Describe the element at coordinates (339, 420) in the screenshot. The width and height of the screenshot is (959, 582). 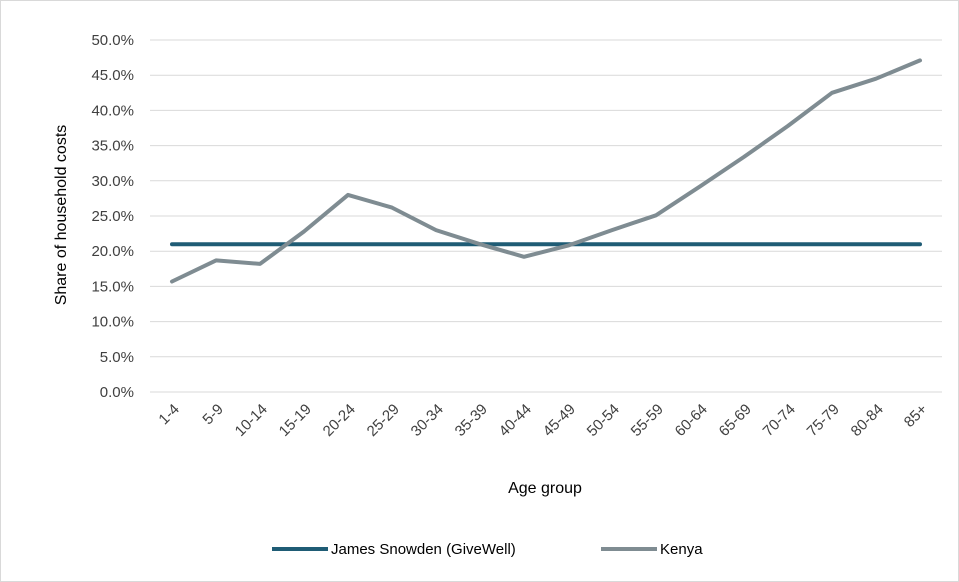
I see `x-tick-label: 20-24` at that location.